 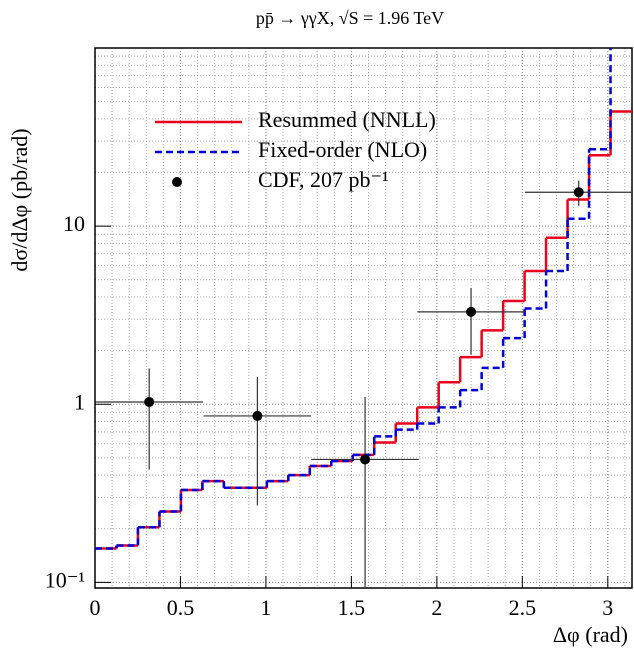 What do you see at coordinates (65, 579) in the screenshot?
I see `y-tick-label: 10⁻¹` at bounding box center [65, 579].